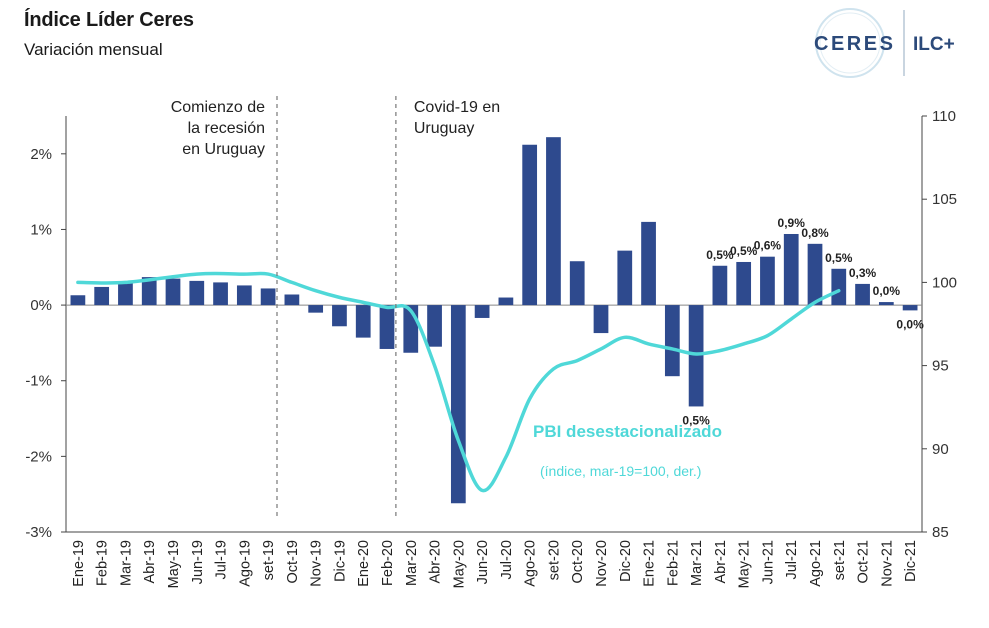 Image resolution: width=989 pixels, height=628 pixels. What do you see at coordinates (79, 563) in the screenshot?
I see `x-tick-label: Ene-19` at bounding box center [79, 563].